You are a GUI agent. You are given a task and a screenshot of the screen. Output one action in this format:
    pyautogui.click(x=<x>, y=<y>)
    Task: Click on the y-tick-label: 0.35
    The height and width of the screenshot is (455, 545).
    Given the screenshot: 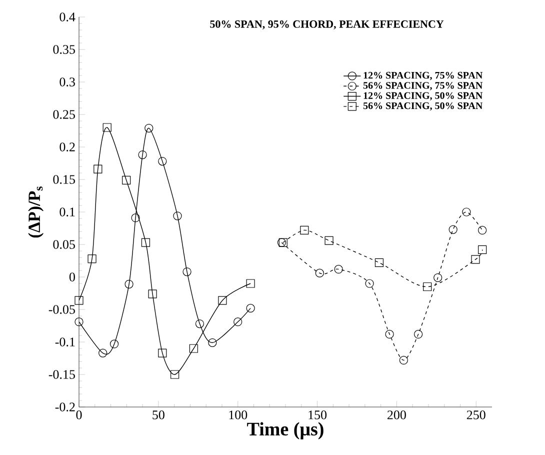 What is the action you would take?
    pyautogui.click(x=64, y=49)
    